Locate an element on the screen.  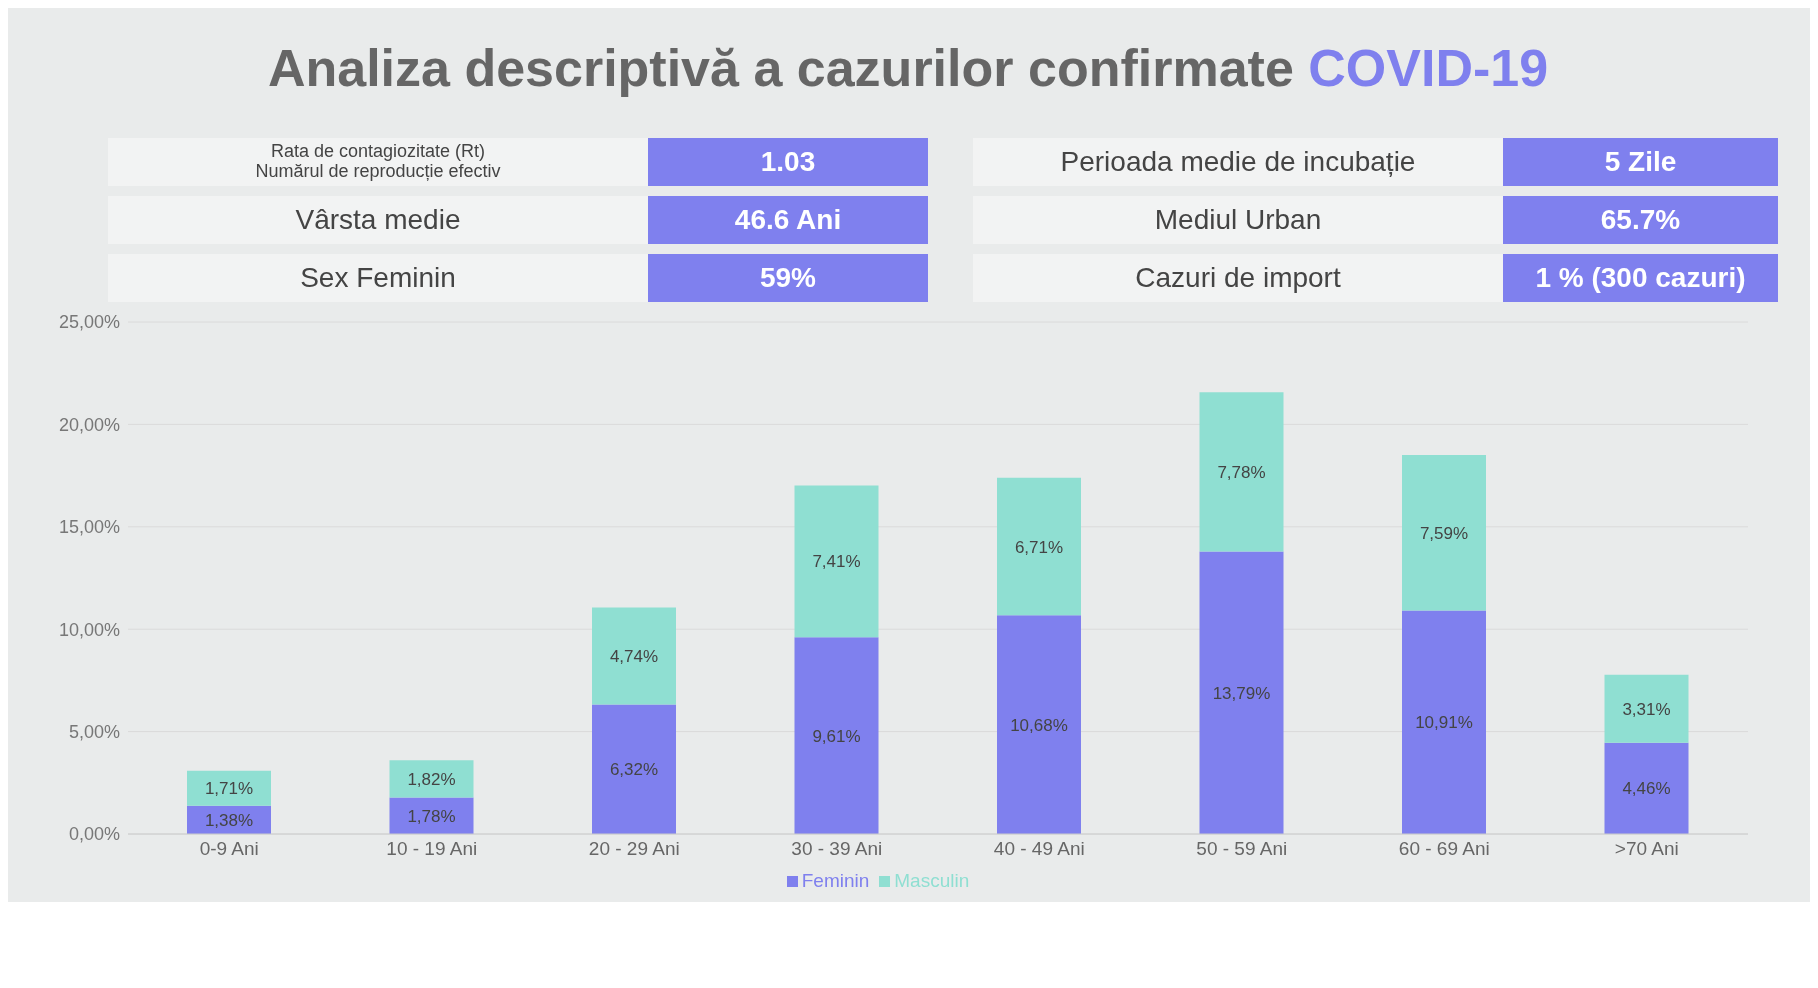
text: 59% is located at coordinates (788, 278).